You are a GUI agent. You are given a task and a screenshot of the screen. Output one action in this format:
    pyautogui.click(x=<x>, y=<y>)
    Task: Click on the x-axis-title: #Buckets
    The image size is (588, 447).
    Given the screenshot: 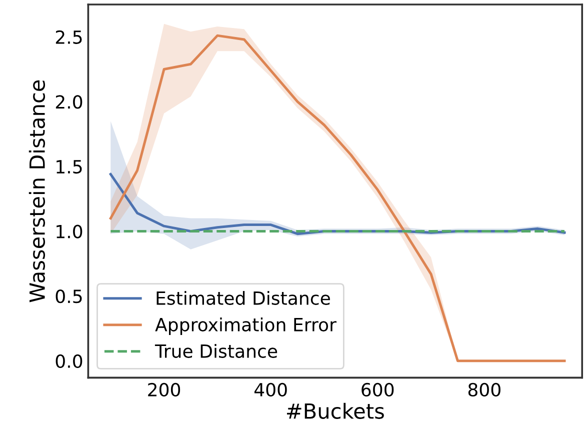 What is the action you would take?
    pyautogui.click(x=335, y=410)
    